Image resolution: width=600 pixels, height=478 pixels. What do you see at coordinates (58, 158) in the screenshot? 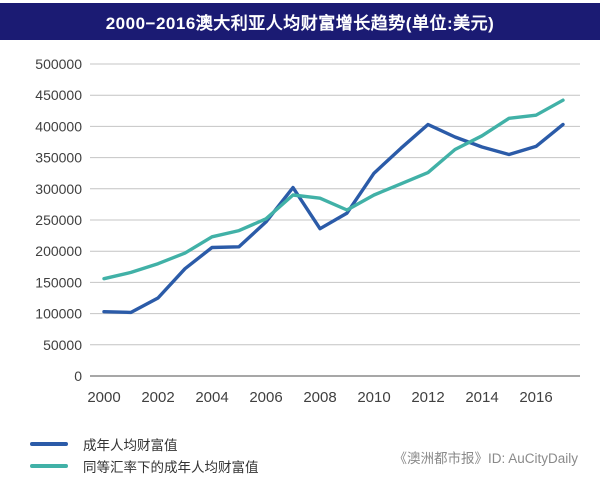
I see `y-tick-label: 350000` at bounding box center [58, 158].